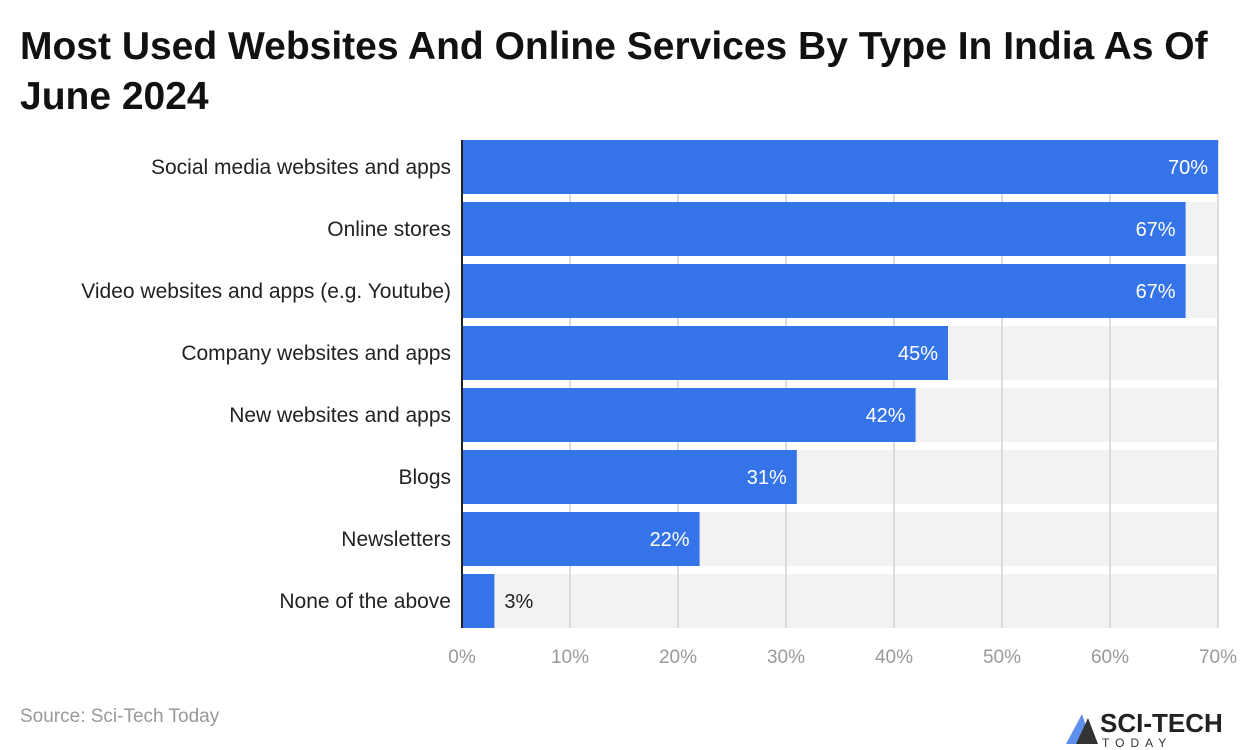  What do you see at coordinates (894, 657) in the screenshot?
I see `x-tick-label: 40%` at bounding box center [894, 657].